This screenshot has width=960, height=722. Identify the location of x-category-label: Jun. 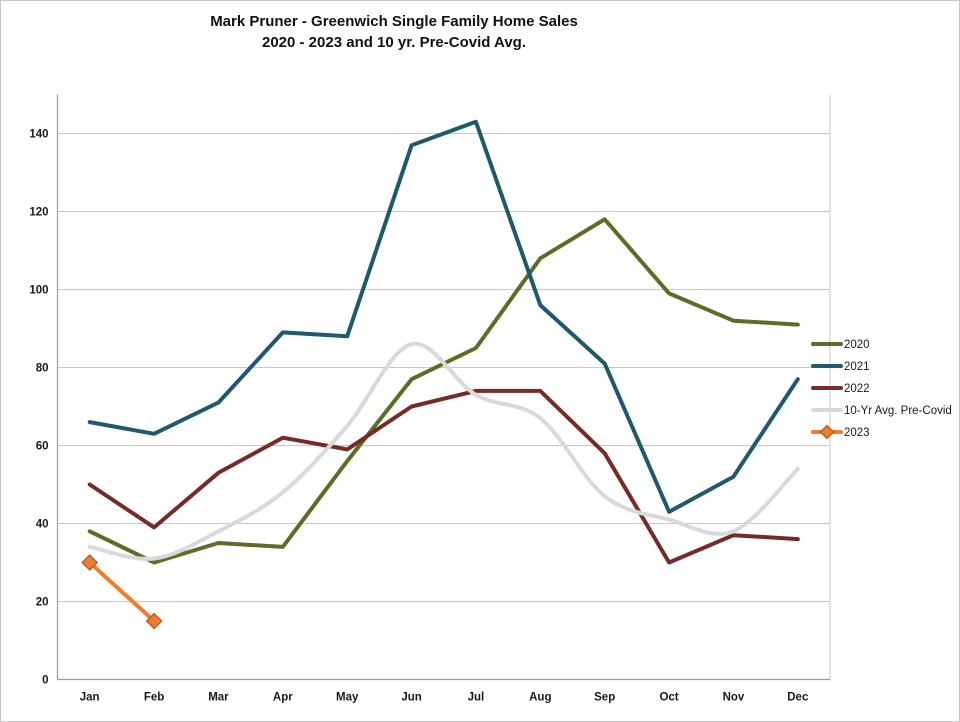
(411, 698).